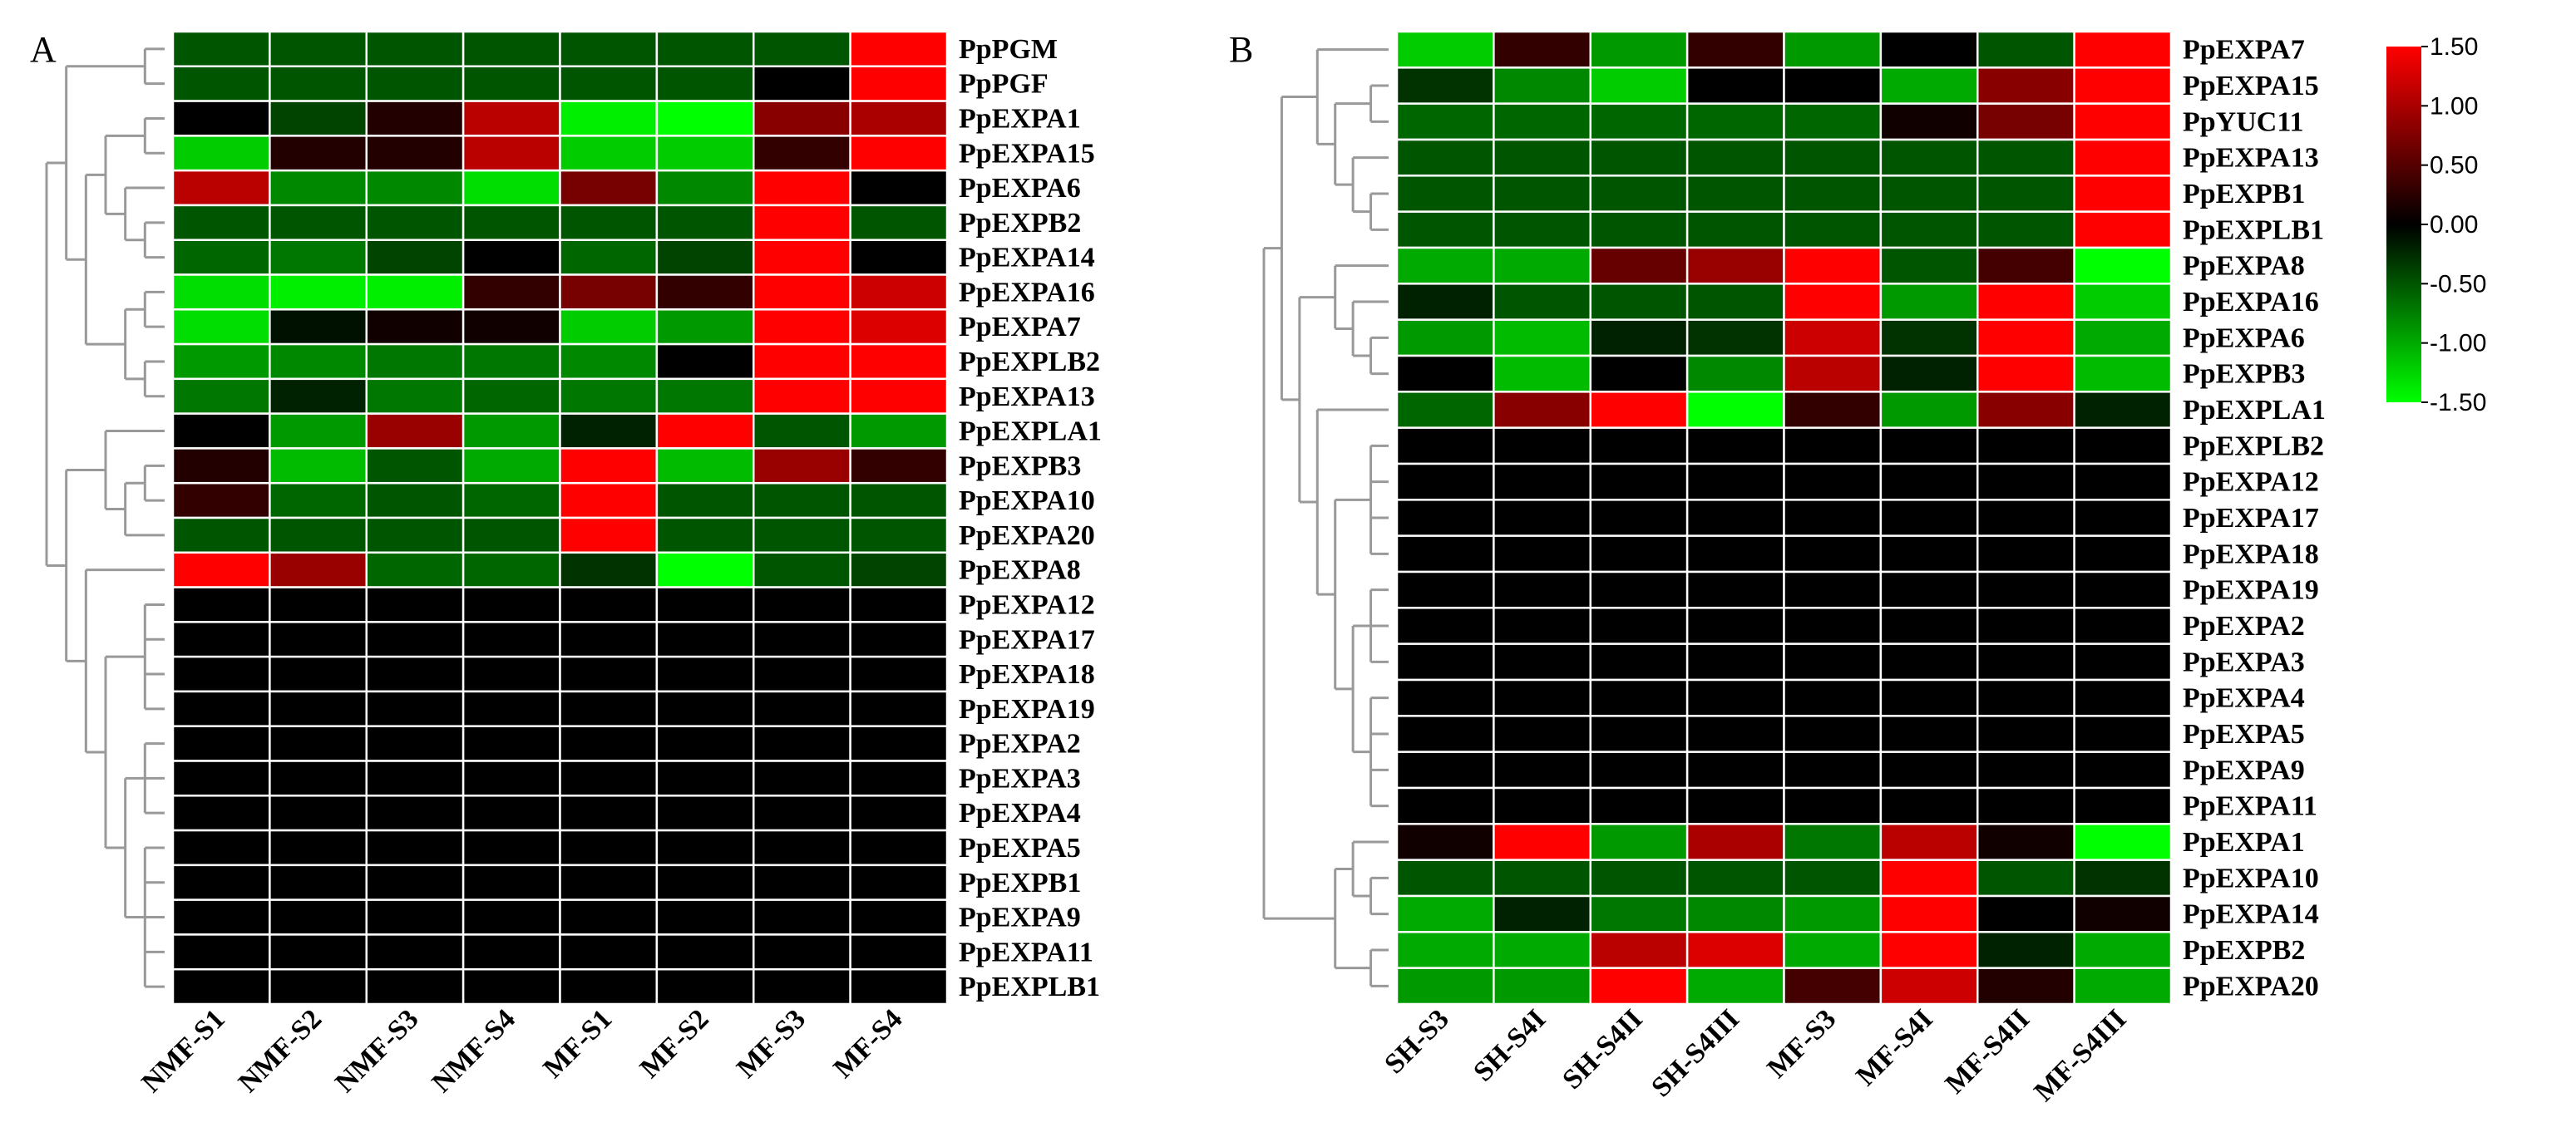 The image size is (2576, 1142). I want to click on row-label: PpEXPA19, so click(2251, 590).